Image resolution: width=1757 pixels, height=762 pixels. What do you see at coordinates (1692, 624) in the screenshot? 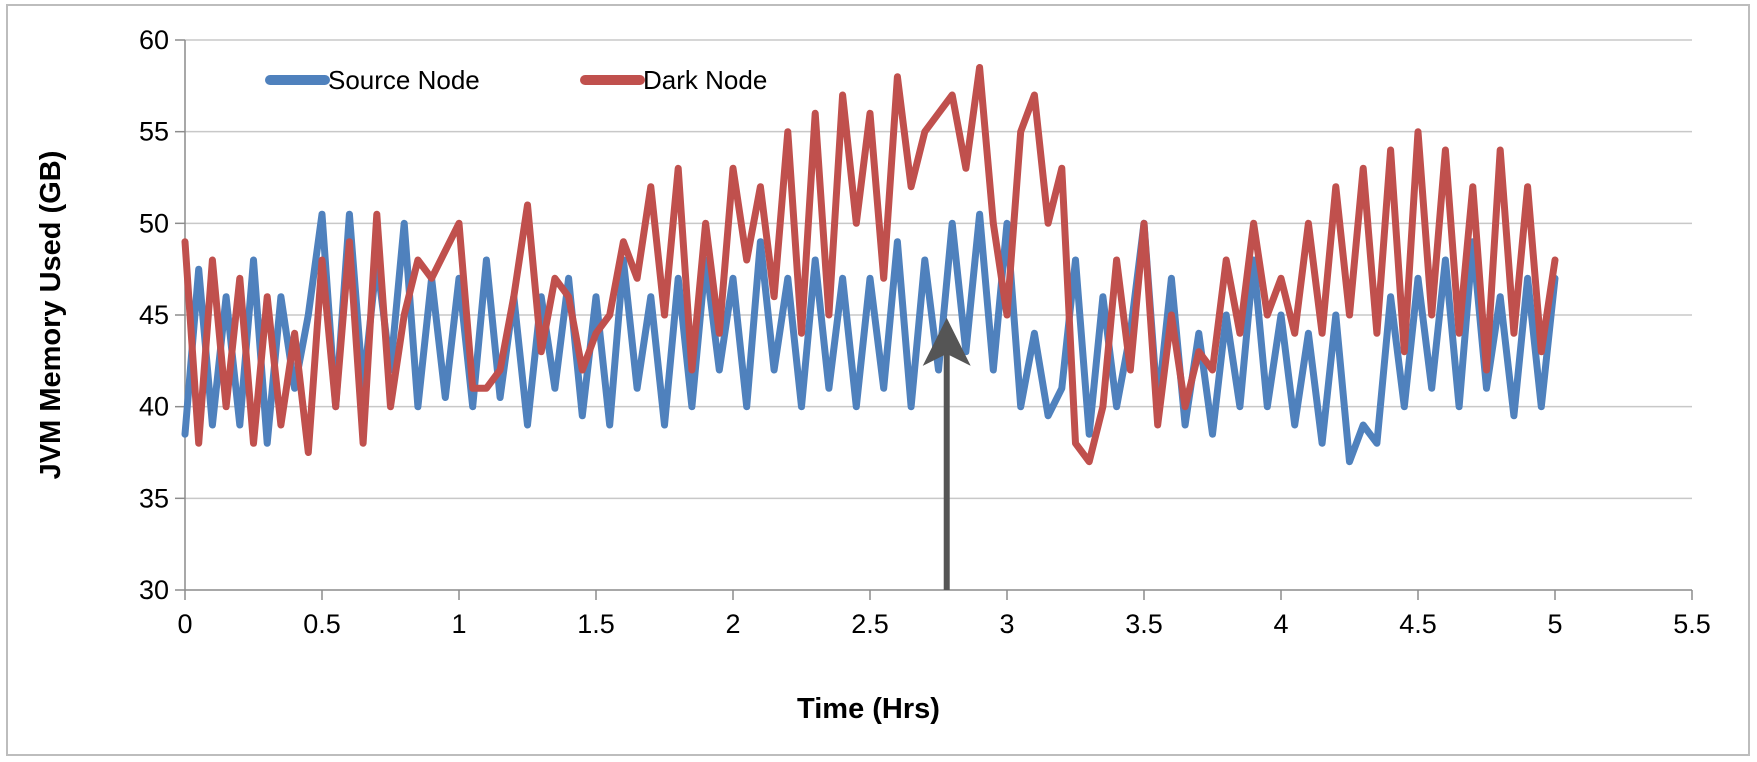
I see `x-tick-label: 5.5` at bounding box center [1692, 624].